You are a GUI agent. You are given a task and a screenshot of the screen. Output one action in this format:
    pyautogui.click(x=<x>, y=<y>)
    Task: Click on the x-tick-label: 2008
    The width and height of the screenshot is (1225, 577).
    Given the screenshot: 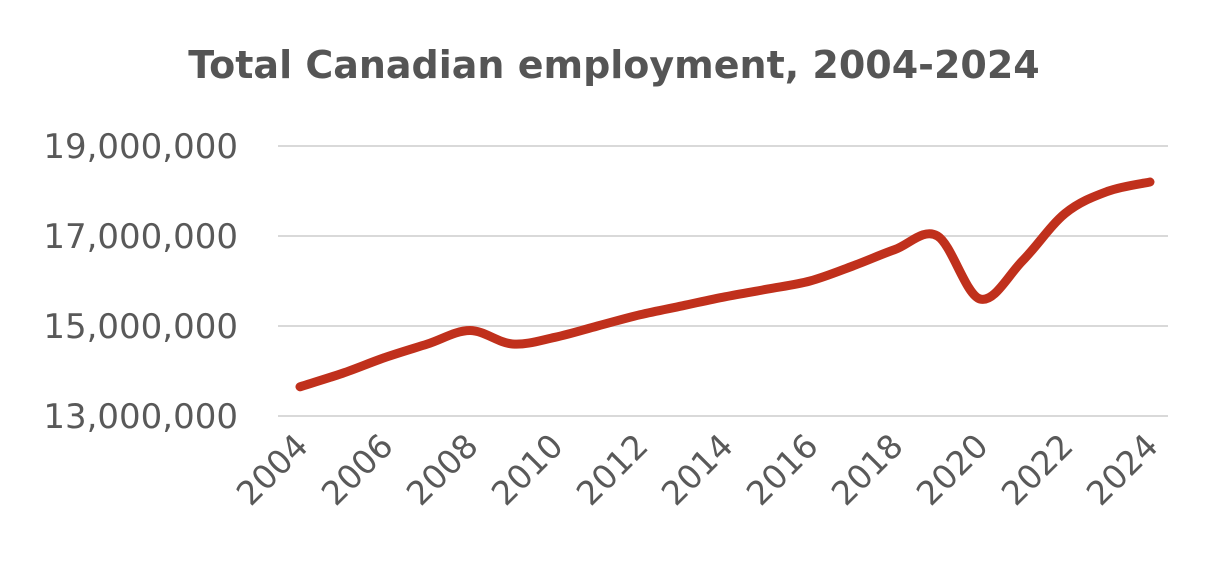 What is the action you would take?
    pyautogui.click(x=442, y=469)
    